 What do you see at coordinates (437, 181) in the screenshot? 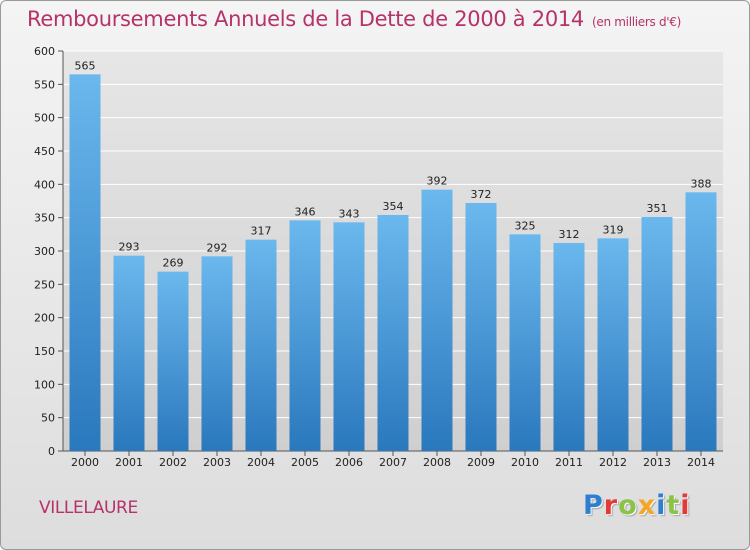
I see `data-label-2008: 392` at bounding box center [437, 181].